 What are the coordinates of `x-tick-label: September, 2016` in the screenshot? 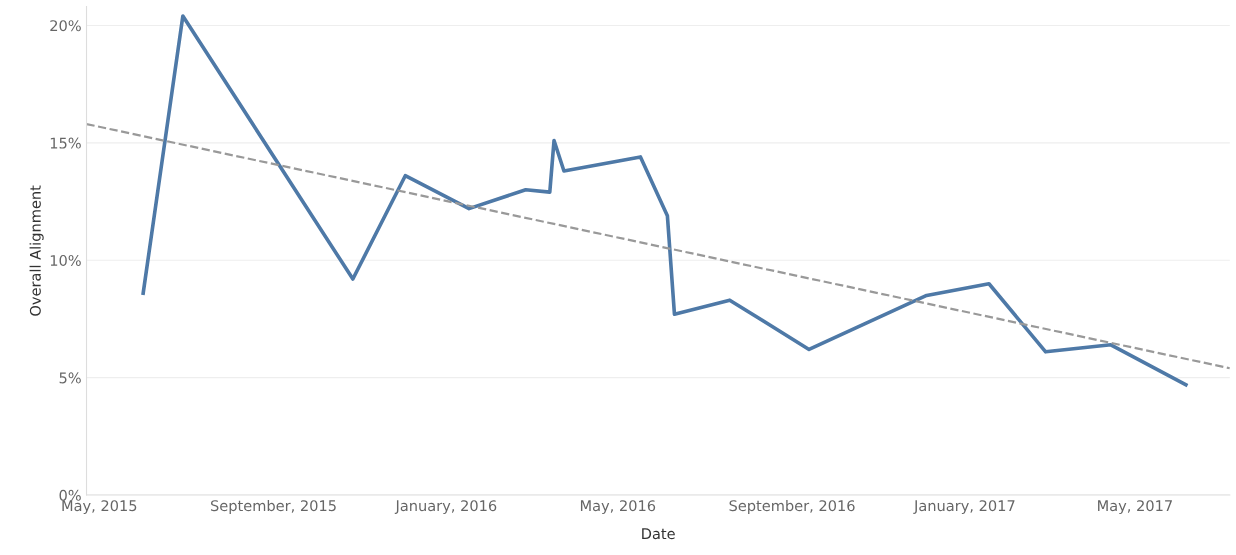 It's located at (792, 507).